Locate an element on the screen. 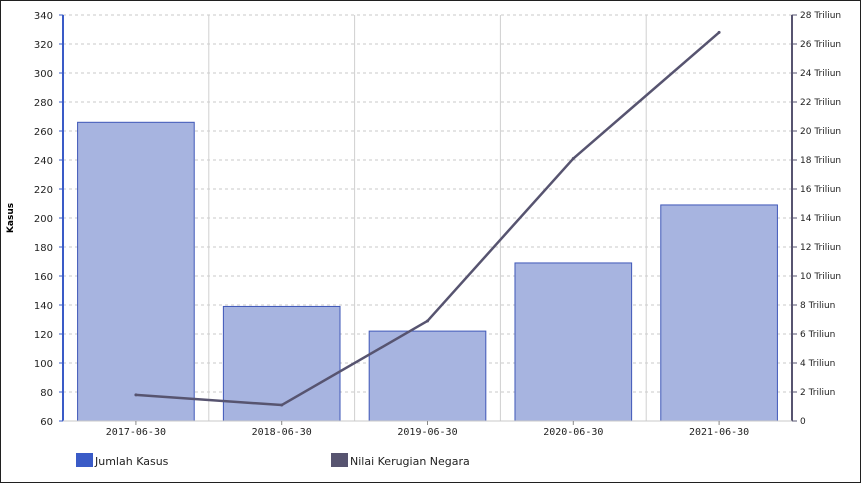 Image resolution: width=861 pixels, height=483 pixels. x-axis-tick-label: 2020-06-30 is located at coordinates (573, 432).